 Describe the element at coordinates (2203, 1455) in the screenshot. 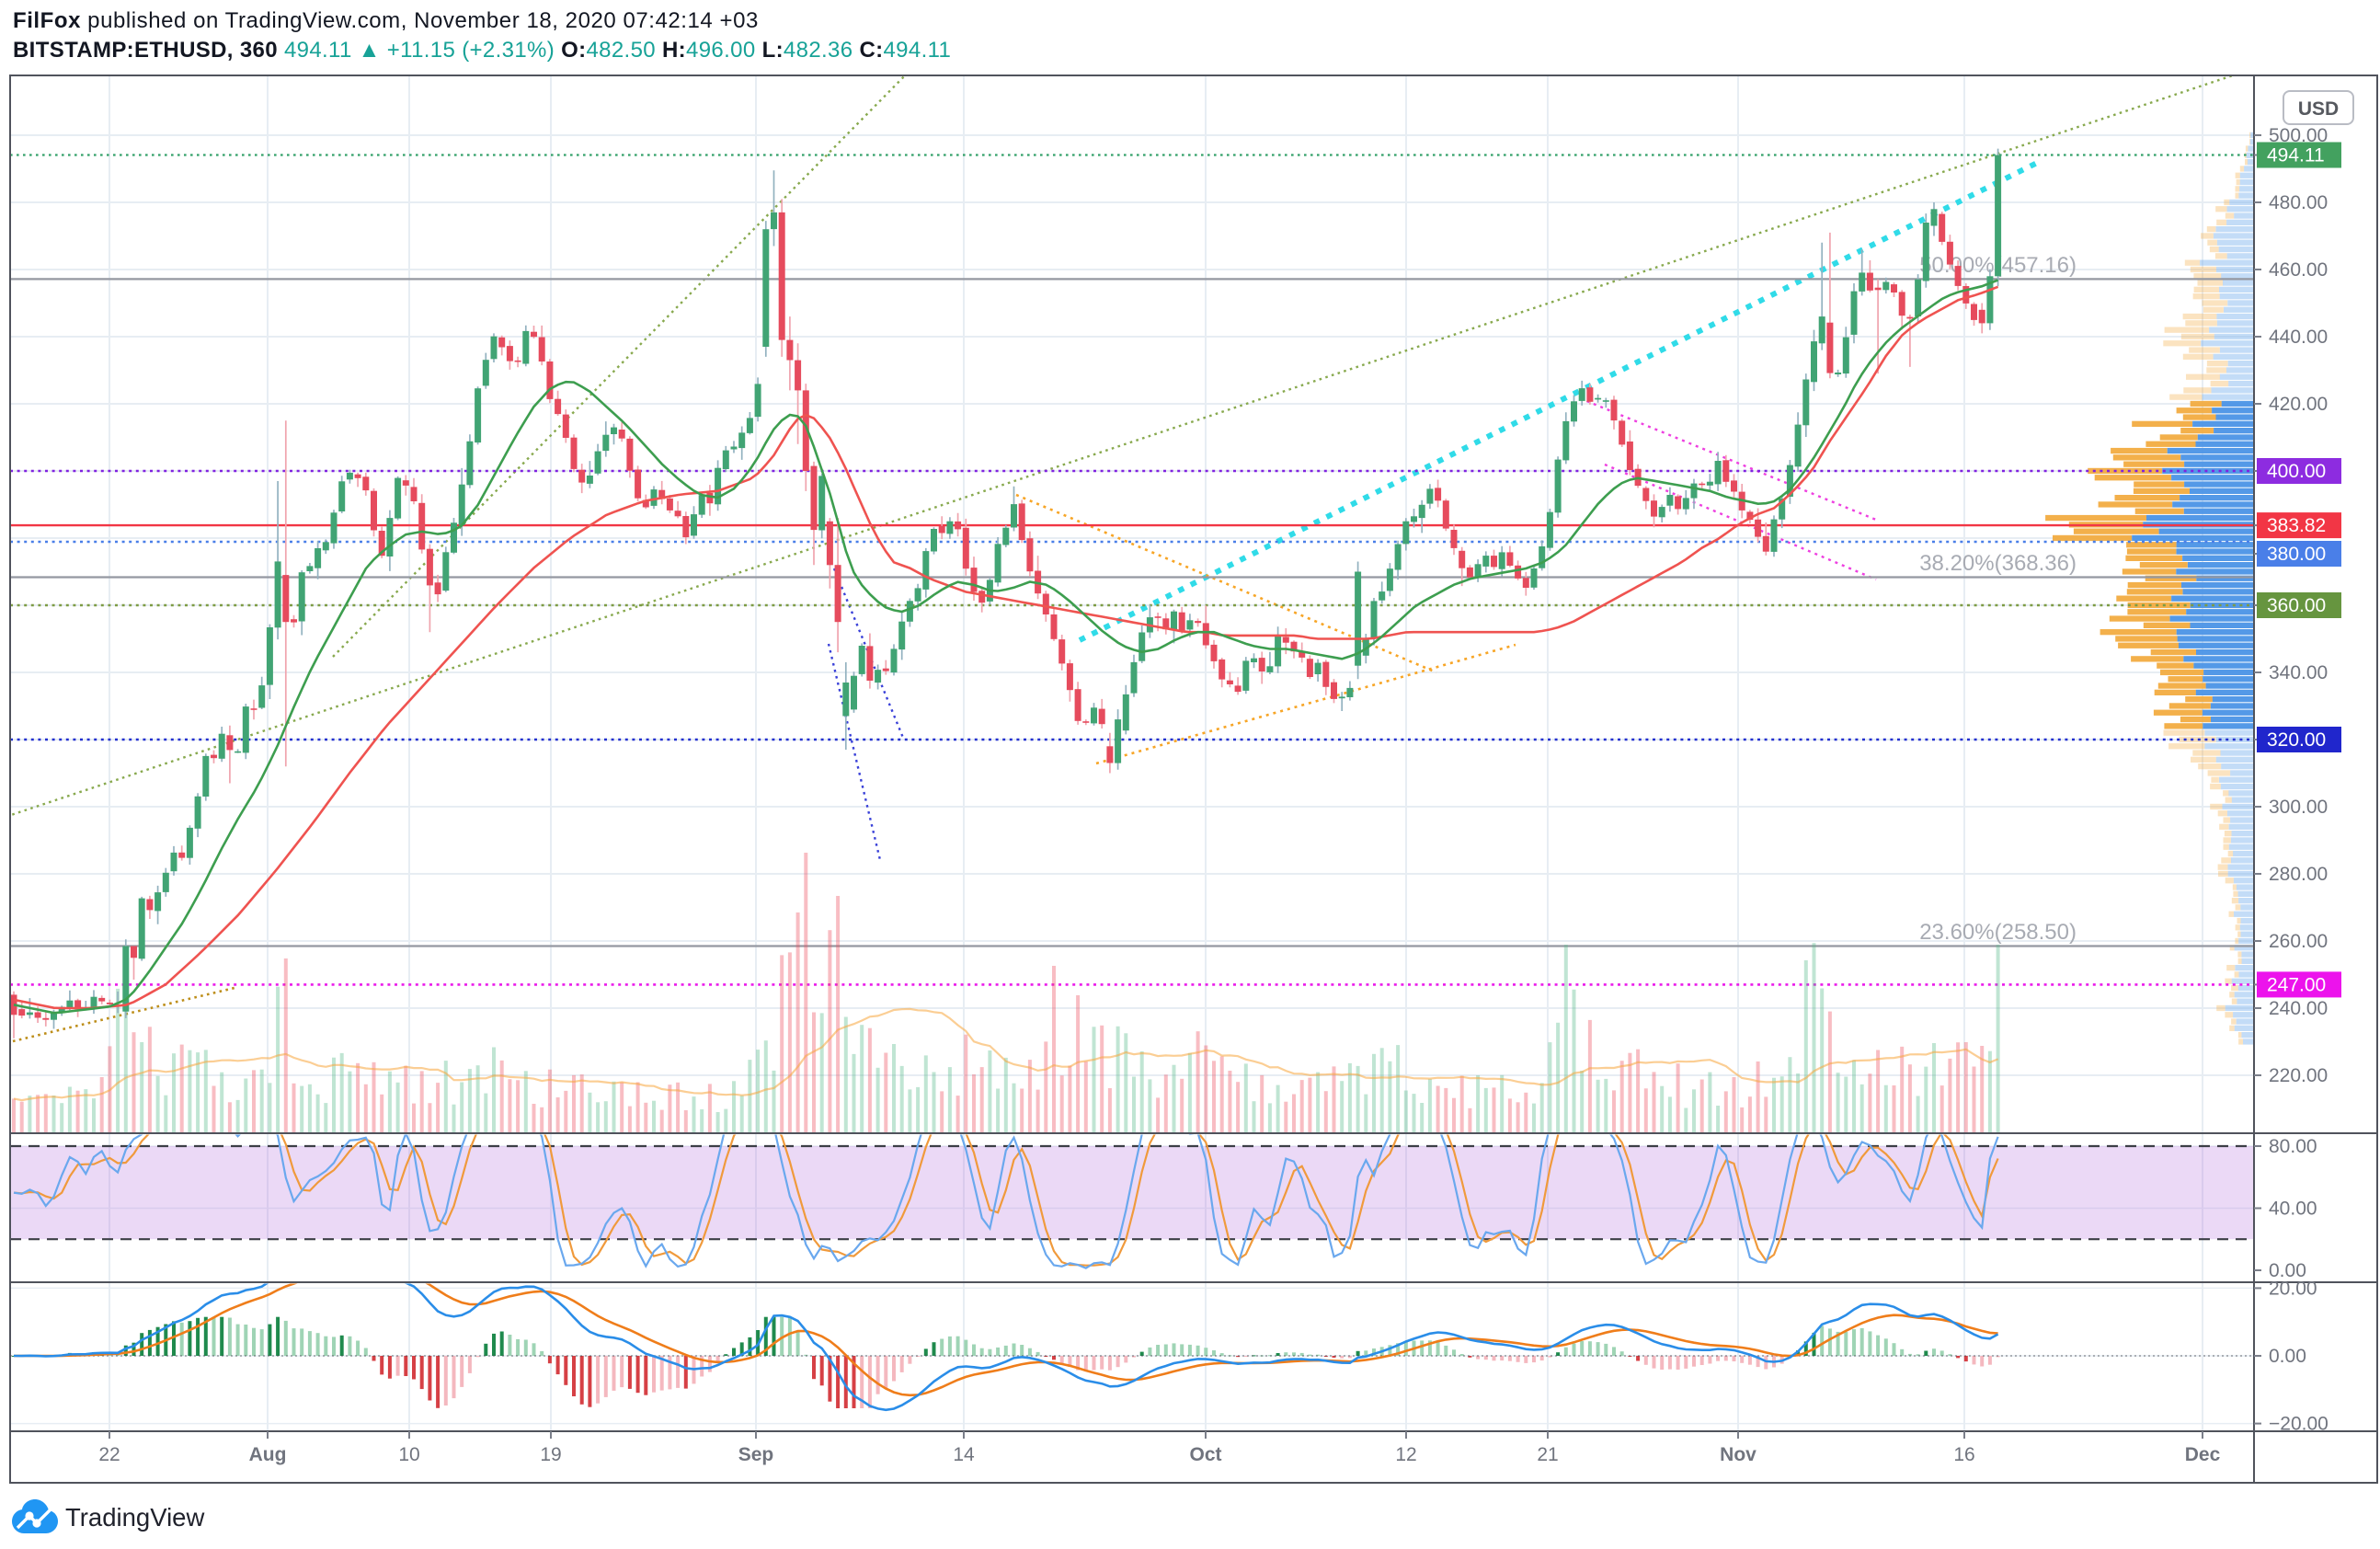

I see `svg-text: Dec` at that location.